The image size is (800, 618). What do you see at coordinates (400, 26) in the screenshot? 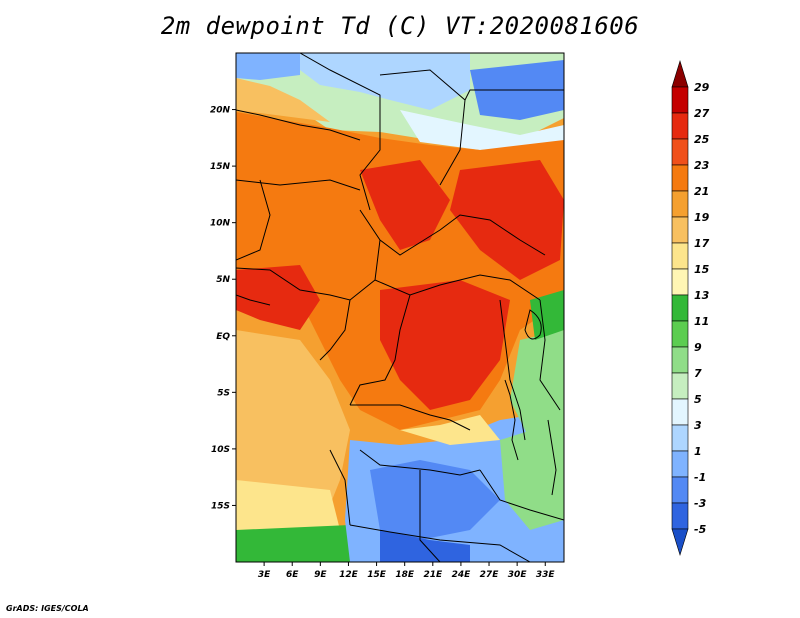
I see `map-title: 2m dewpoint Td (C) VT:2020081606` at bounding box center [400, 26].